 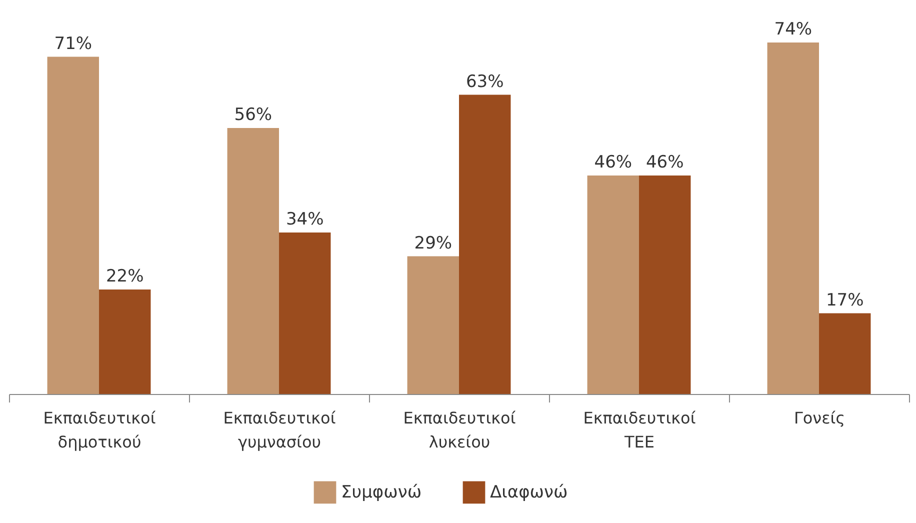 I want to click on data-label: 56%, so click(x=253, y=115).